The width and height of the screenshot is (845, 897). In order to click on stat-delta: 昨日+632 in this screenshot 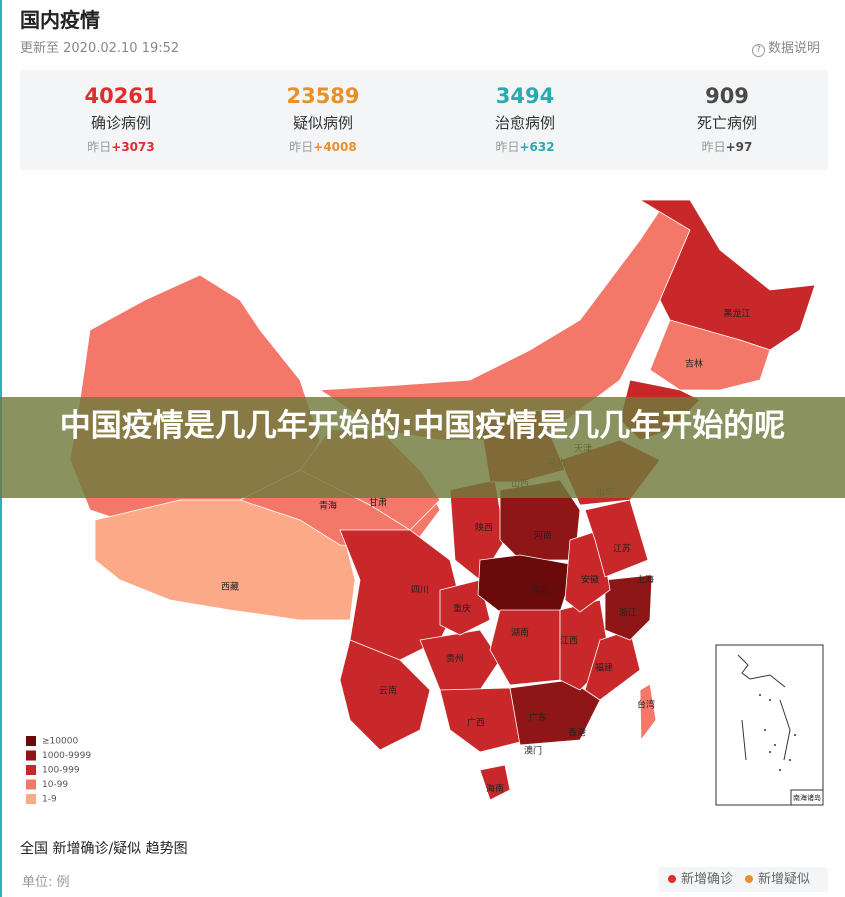, I will do `click(525, 146)`.